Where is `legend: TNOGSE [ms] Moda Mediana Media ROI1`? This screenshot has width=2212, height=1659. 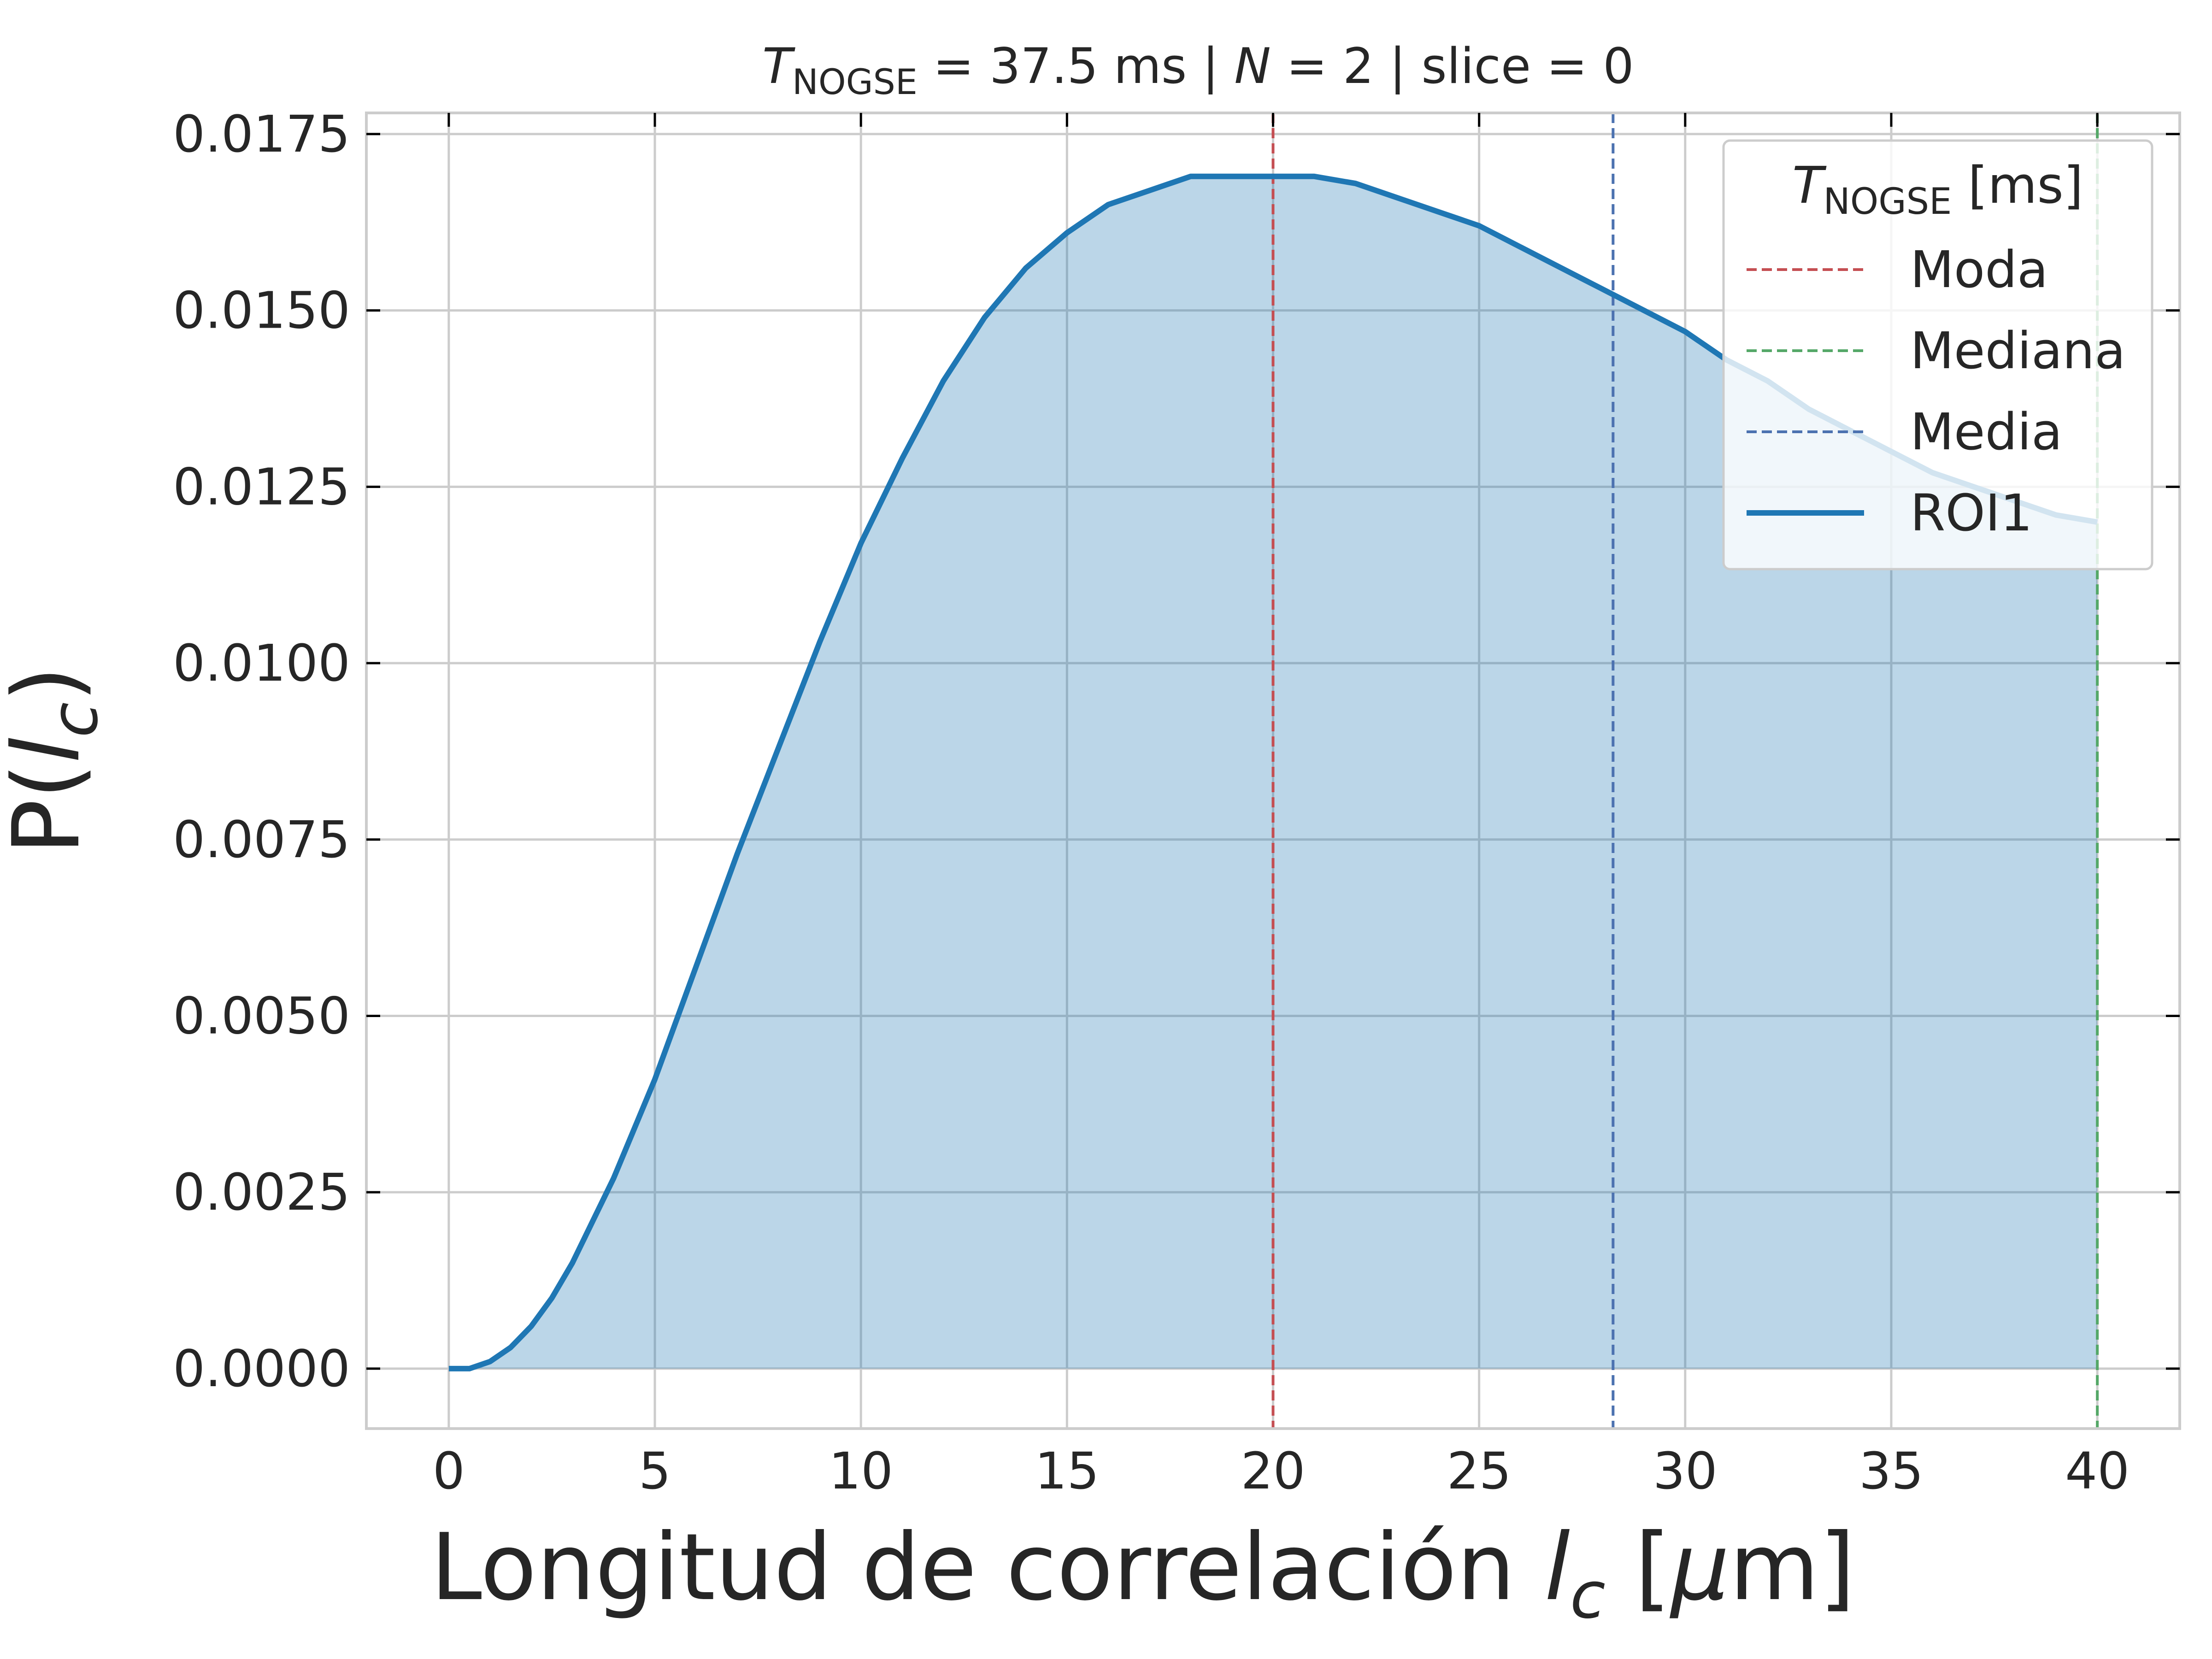
legend: TNOGSE [ms] Moda Mediana Media ROI1 is located at coordinates (1937, 355).